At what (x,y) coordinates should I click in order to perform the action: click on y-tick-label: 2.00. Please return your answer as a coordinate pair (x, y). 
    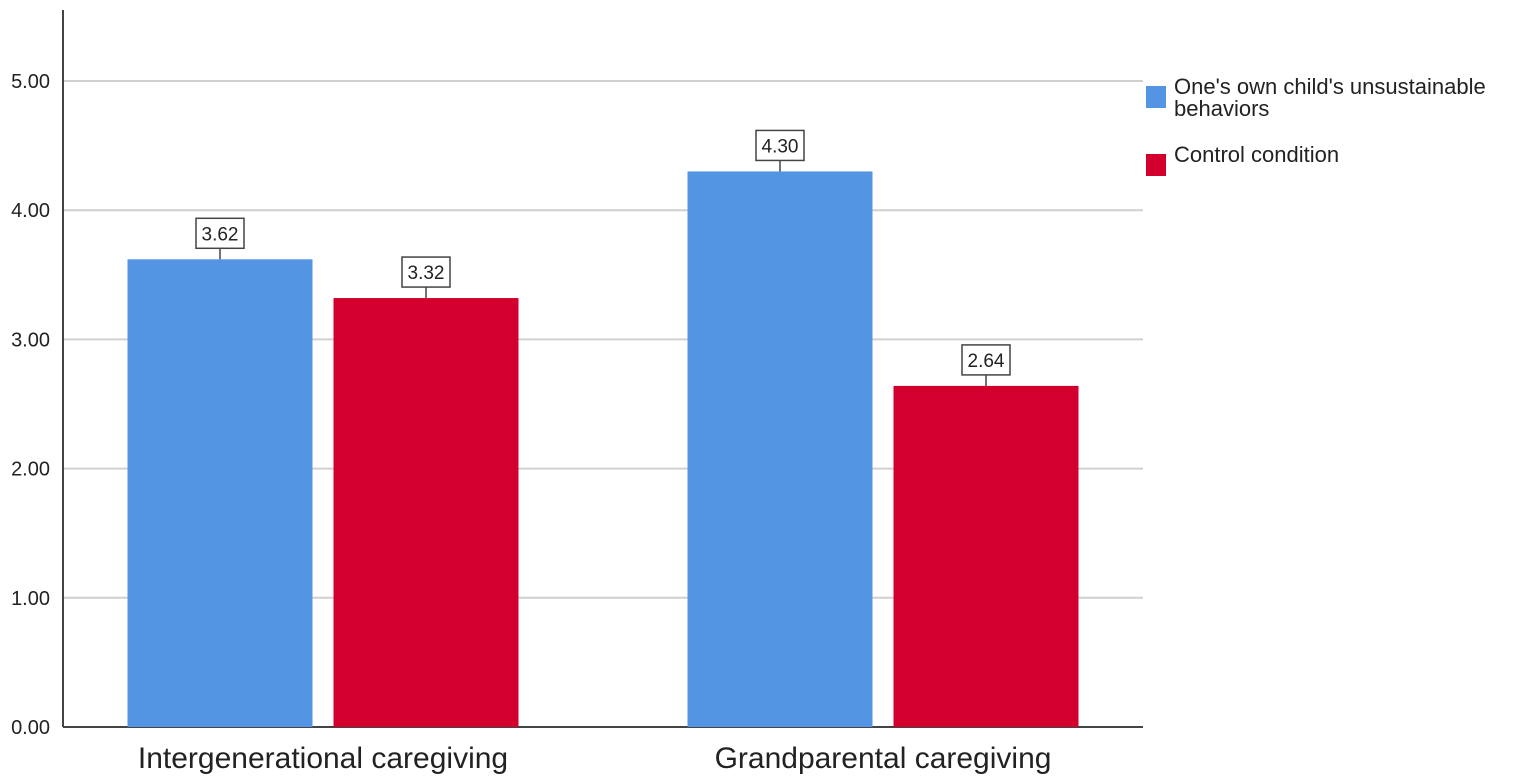
    Looking at the image, I should click on (30, 470).